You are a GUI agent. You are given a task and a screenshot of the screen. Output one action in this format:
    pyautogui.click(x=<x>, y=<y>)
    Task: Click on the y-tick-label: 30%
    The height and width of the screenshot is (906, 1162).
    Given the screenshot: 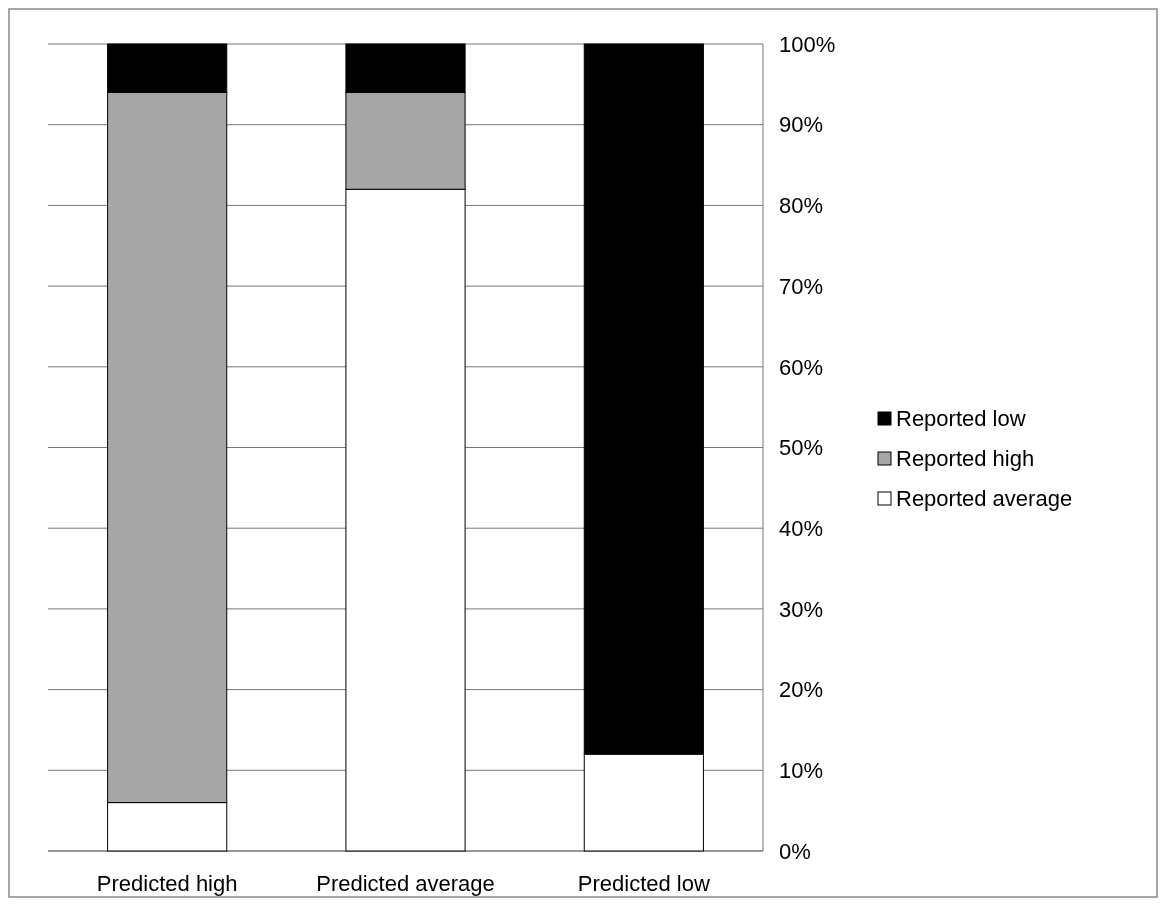 What is the action you would take?
    pyautogui.click(x=801, y=609)
    